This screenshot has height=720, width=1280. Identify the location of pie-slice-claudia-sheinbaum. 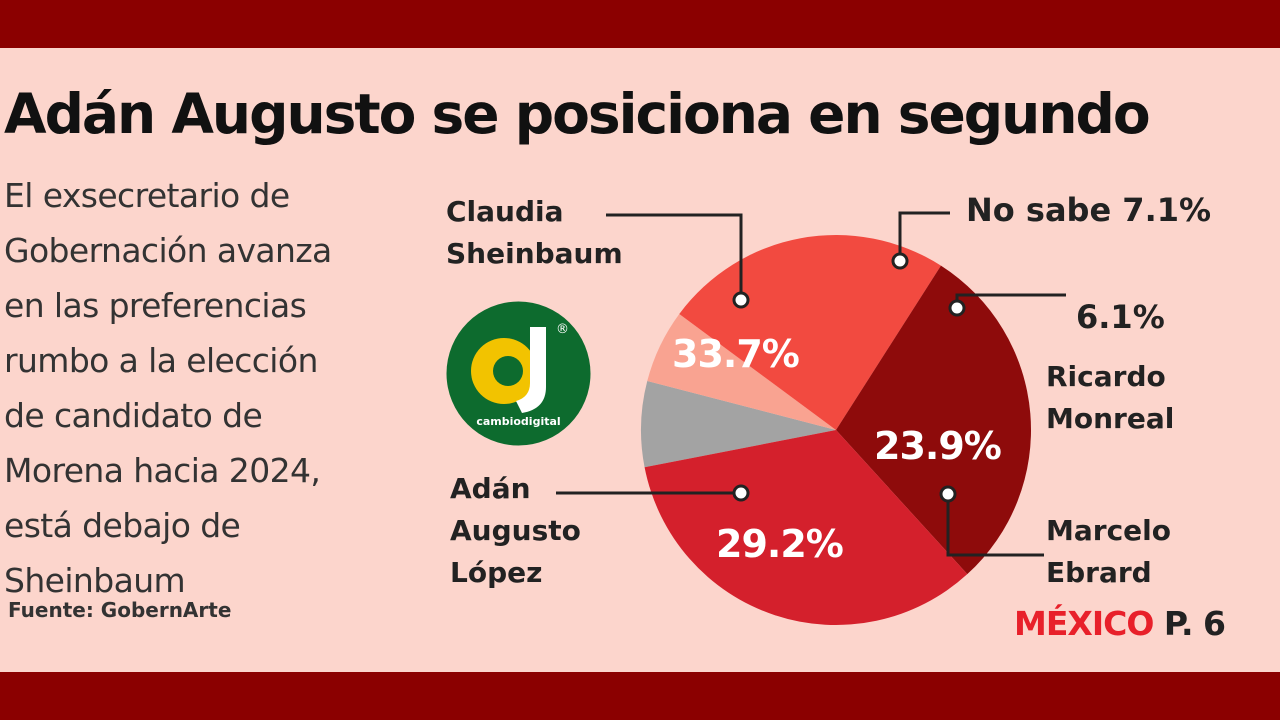
(806, 528).